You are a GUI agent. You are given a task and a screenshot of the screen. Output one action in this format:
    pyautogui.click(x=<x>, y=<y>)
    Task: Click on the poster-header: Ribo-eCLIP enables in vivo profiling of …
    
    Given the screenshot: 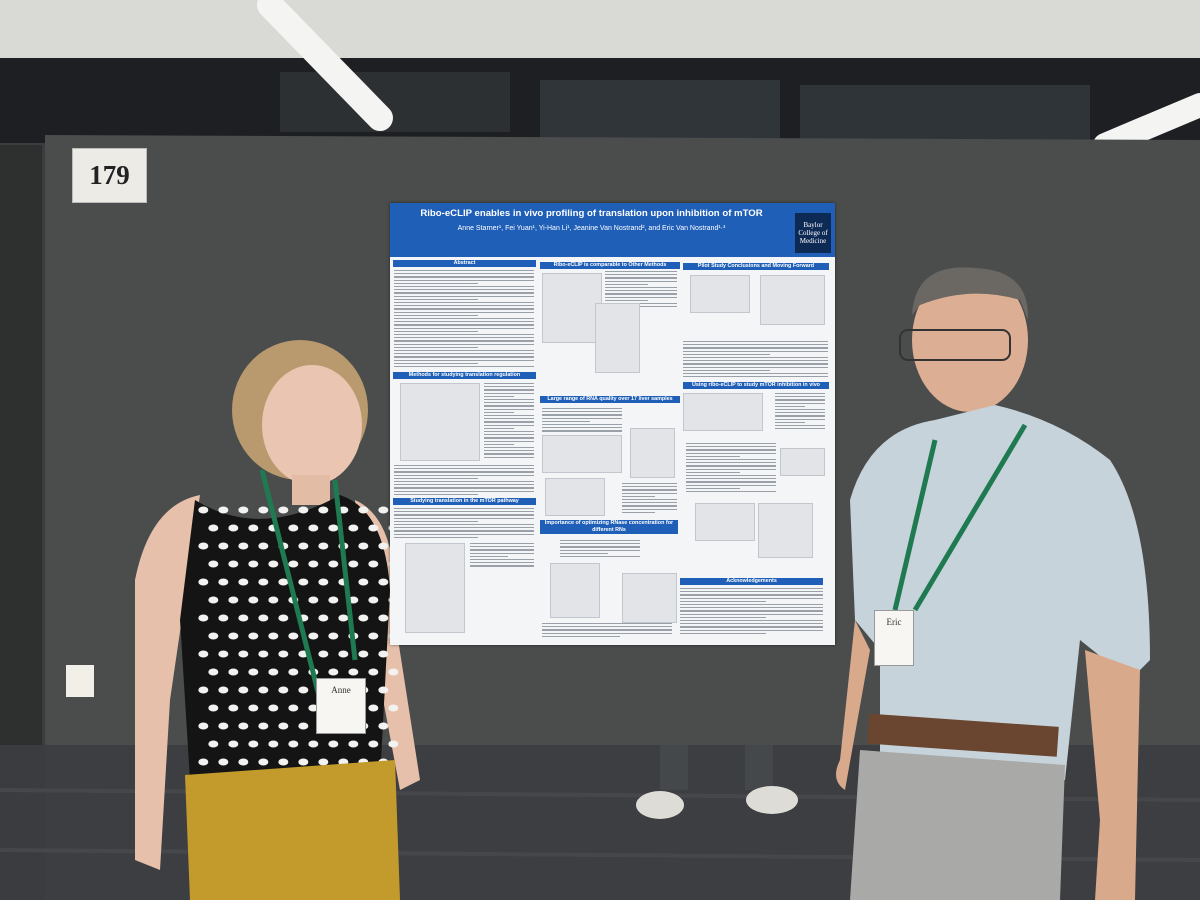 What is the action you would take?
    pyautogui.click(x=612, y=230)
    